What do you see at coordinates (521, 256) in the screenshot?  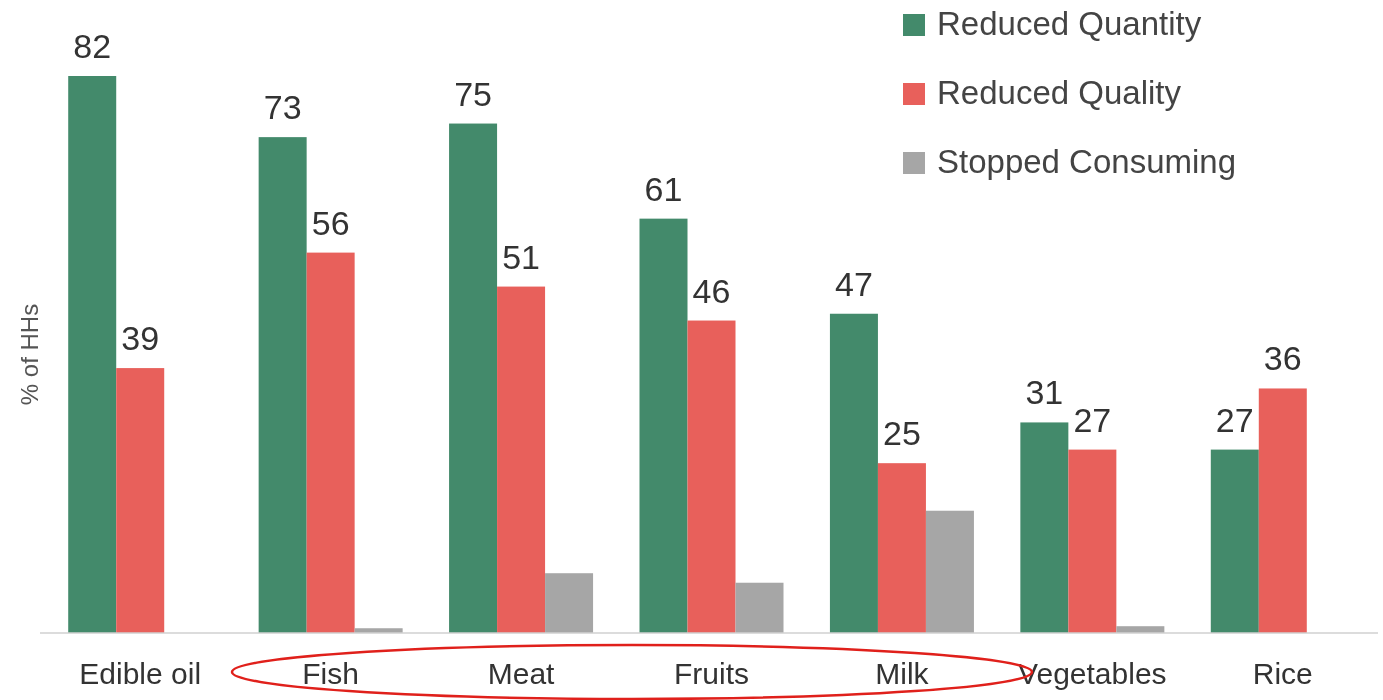 I see `data-label: 51` at bounding box center [521, 256].